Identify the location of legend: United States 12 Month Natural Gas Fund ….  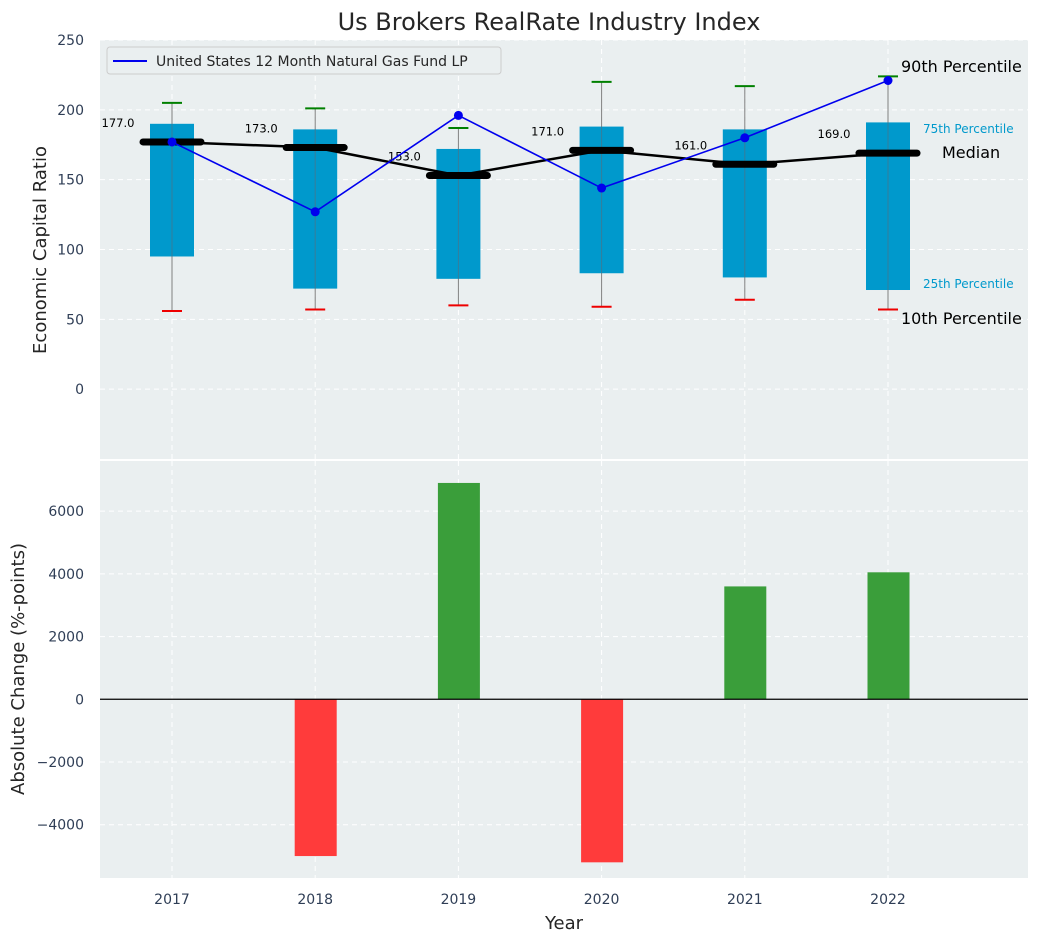
(304, 60).